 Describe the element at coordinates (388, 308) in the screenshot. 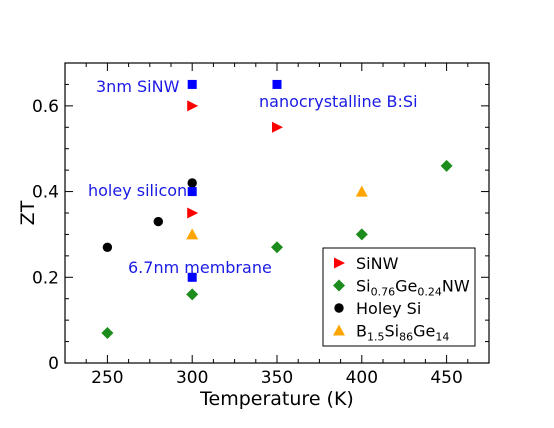

I see `legend-label: Holey Si` at that location.